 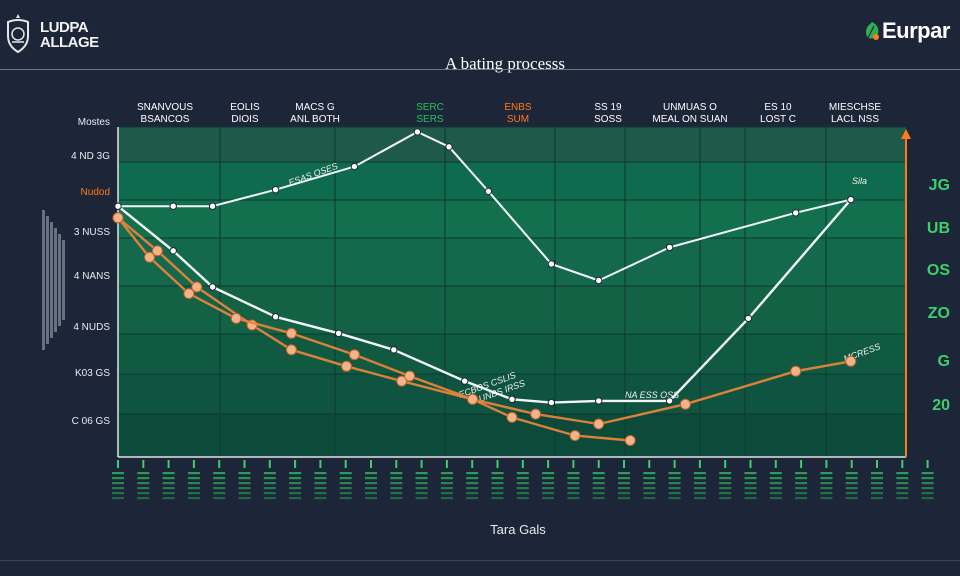 I want to click on right-value-label: ZO, so click(x=939, y=313).